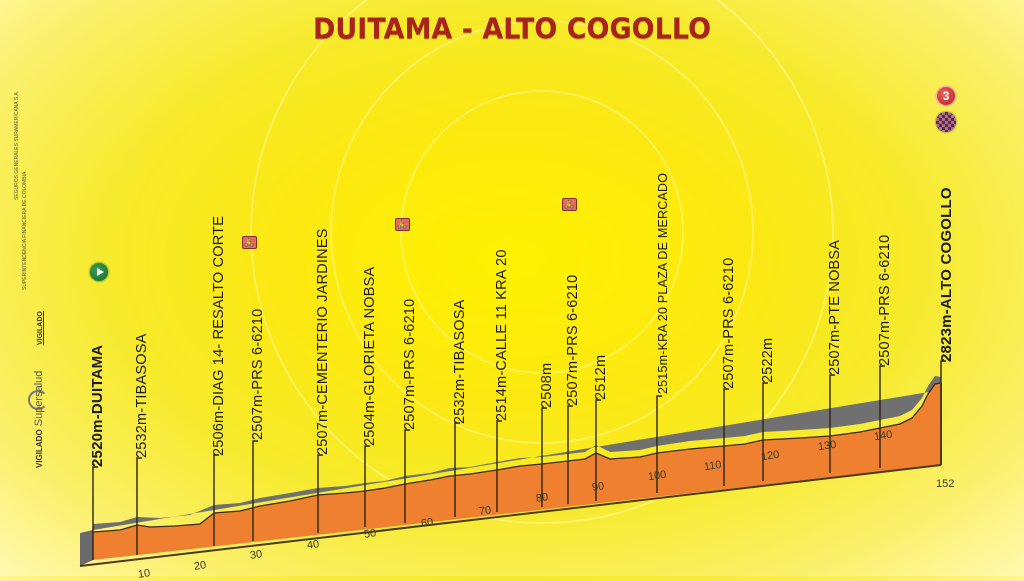 Image resolution: width=1024 pixels, height=581 pixels. What do you see at coordinates (427, 523) in the screenshot?
I see `km-tick: 60` at bounding box center [427, 523].